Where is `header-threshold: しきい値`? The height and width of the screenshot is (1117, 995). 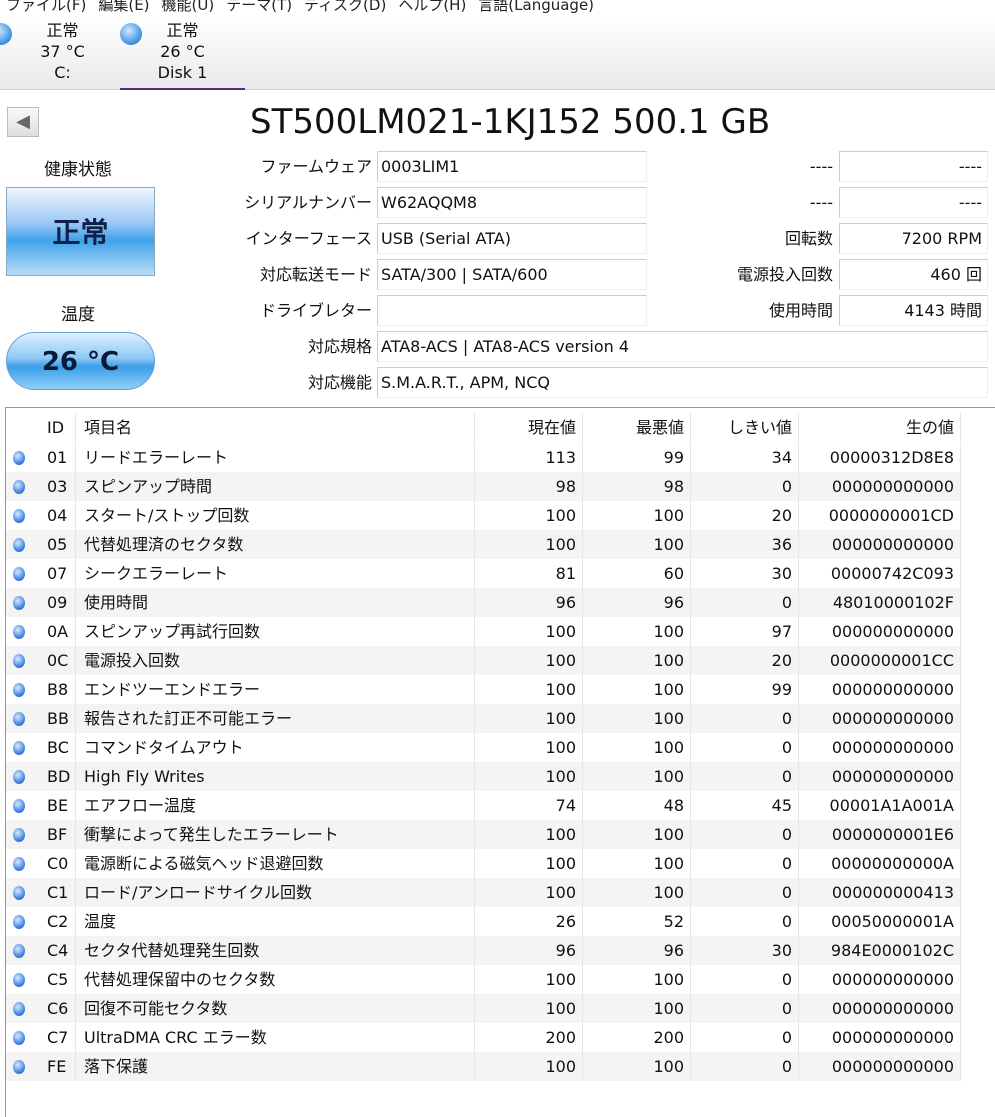 header-threshold: しきい値 is located at coordinates (745, 427).